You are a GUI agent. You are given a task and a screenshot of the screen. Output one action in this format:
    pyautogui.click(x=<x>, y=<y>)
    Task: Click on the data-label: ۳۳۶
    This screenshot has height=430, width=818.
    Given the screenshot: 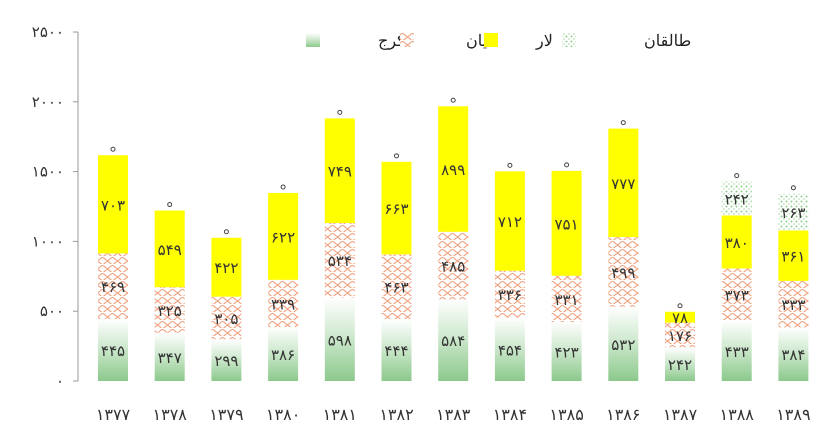 What is the action you would take?
    pyautogui.click(x=510, y=295)
    